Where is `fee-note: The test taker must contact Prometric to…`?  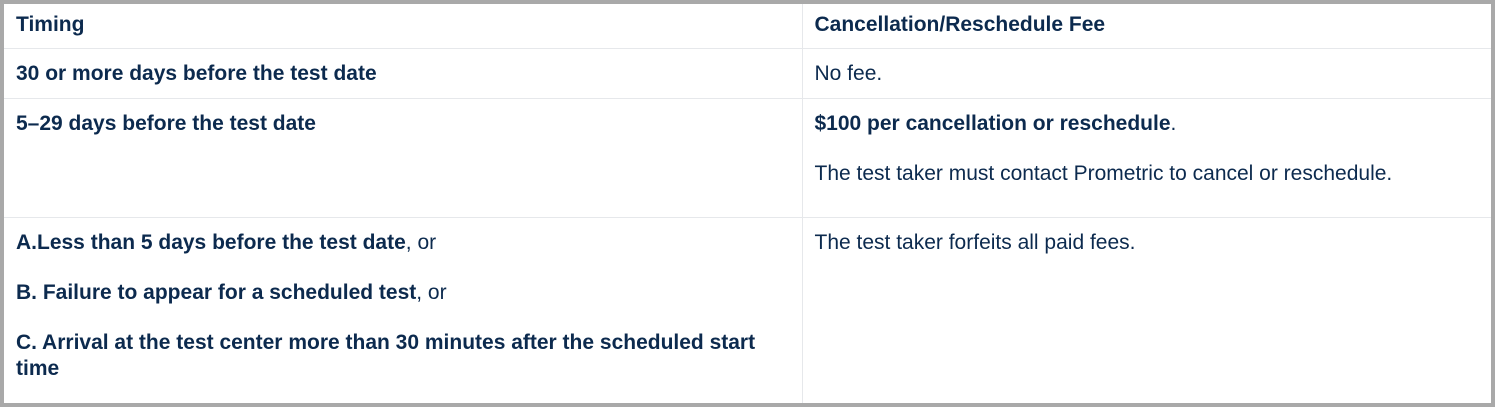
fee-note: The test taker must contact Prometric to… is located at coordinates (1103, 173).